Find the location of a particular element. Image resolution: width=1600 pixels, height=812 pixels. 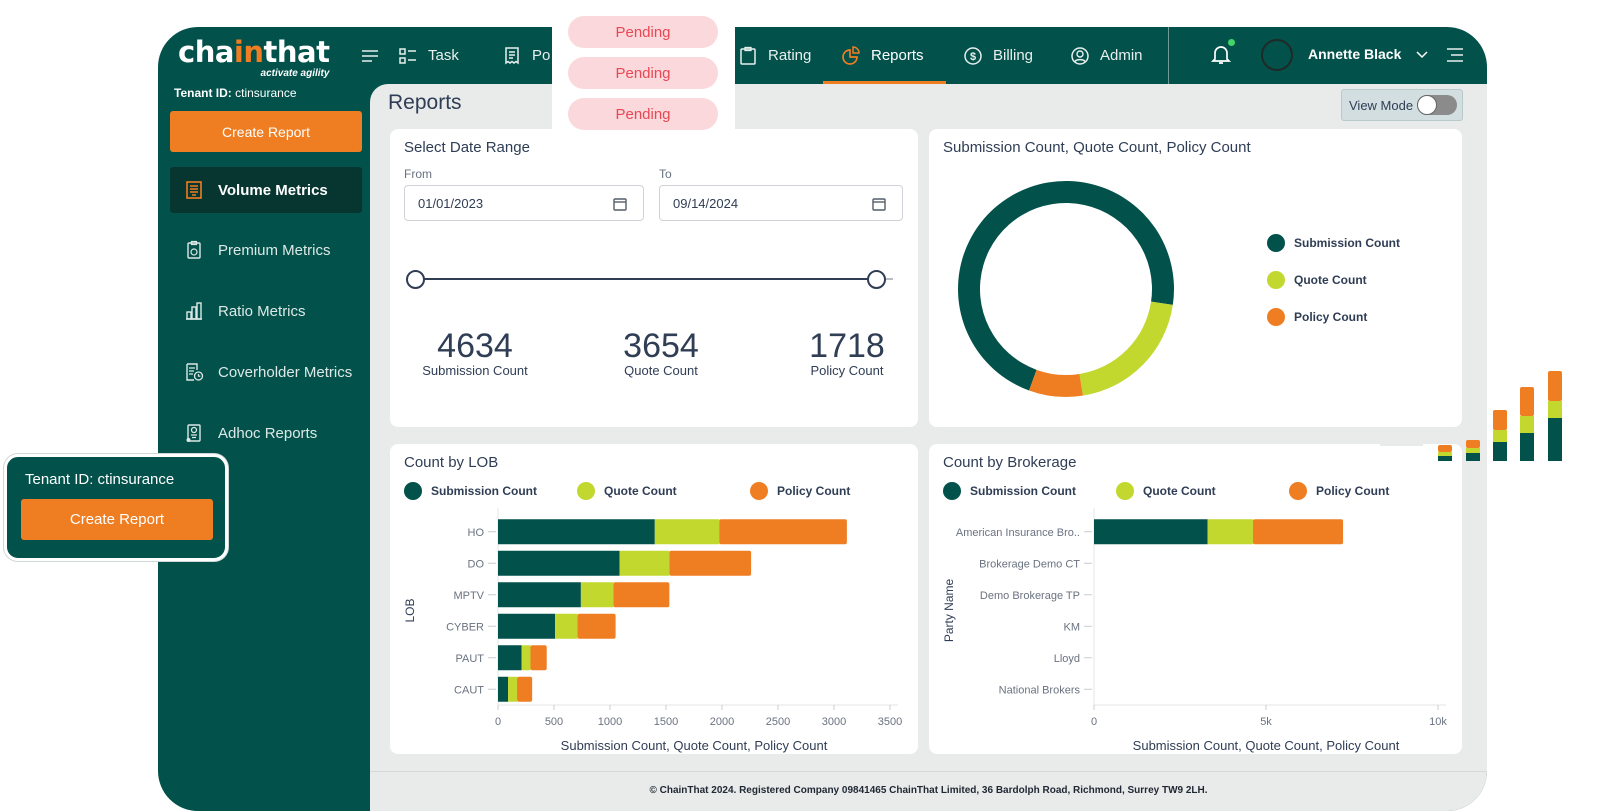

sidebar-item-label: Premium Metrics is located at coordinates (274, 250).